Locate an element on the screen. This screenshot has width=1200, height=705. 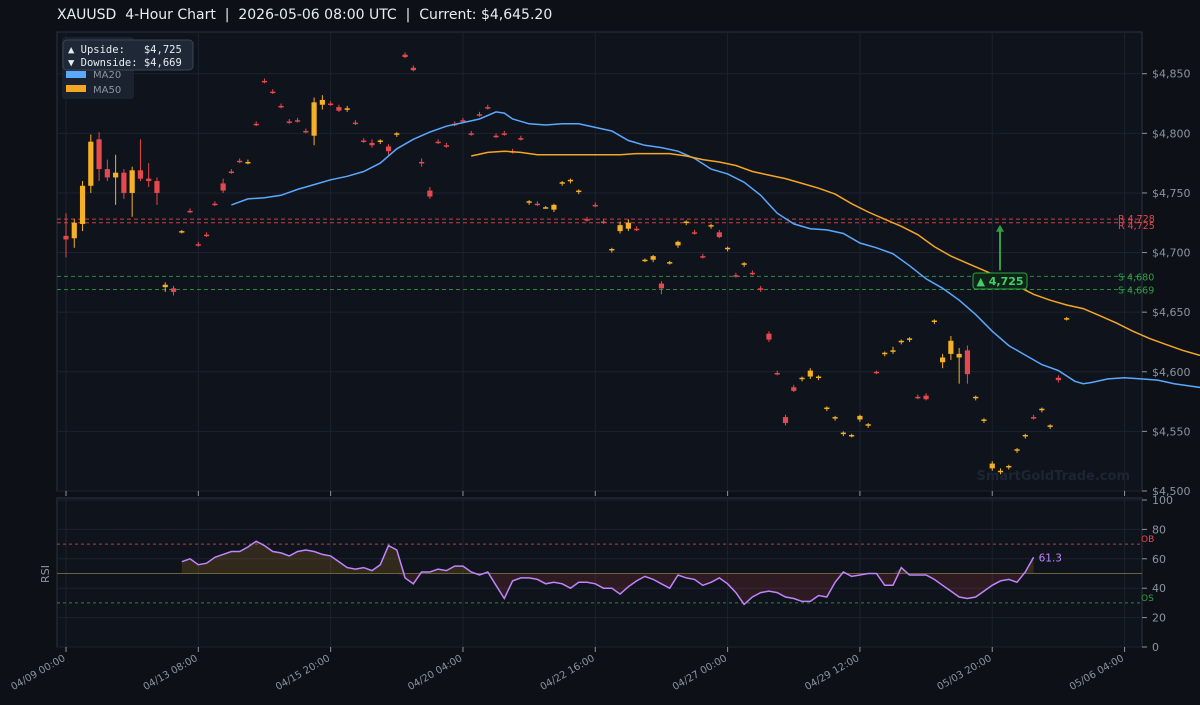
rsi-fill-below is located at coordinates (607, 589).